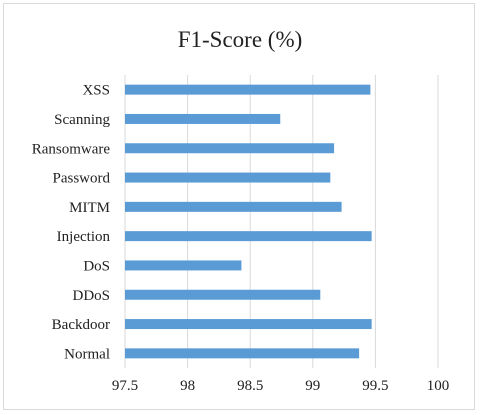 This screenshot has height=415, width=480. Describe the element at coordinates (240, 39) in the screenshot. I see `chart-title: F1-Score (%)` at that location.